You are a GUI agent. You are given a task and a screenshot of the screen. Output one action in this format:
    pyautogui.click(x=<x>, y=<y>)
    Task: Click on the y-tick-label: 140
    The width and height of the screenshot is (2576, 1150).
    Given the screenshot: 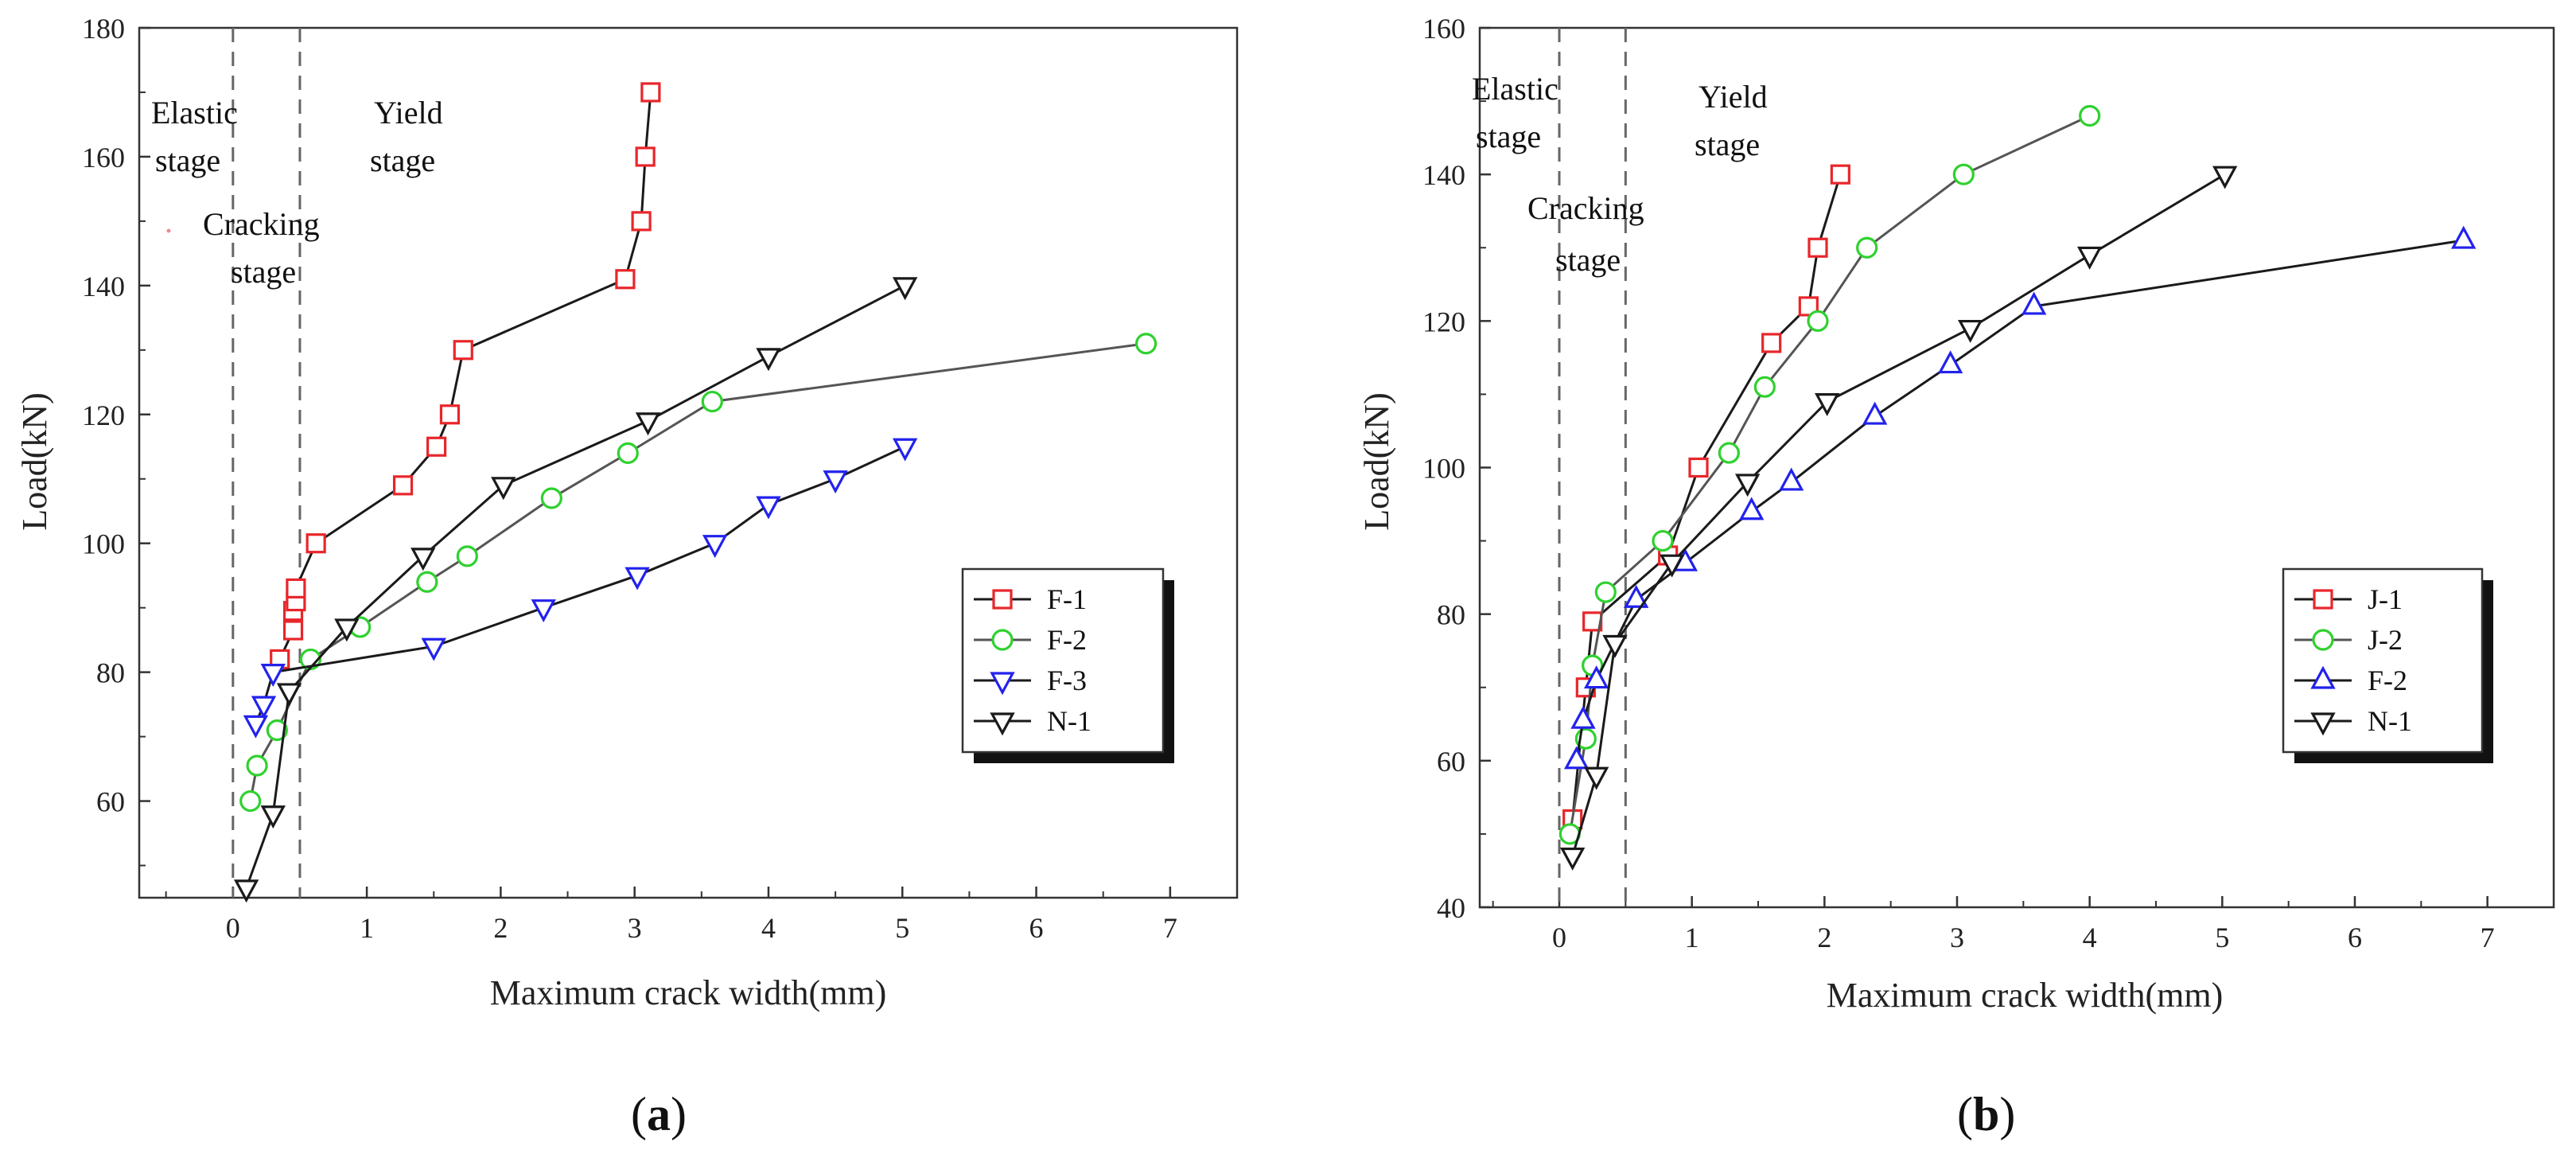 What is the action you would take?
    pyautogui.click(x=1444, y=175)
    